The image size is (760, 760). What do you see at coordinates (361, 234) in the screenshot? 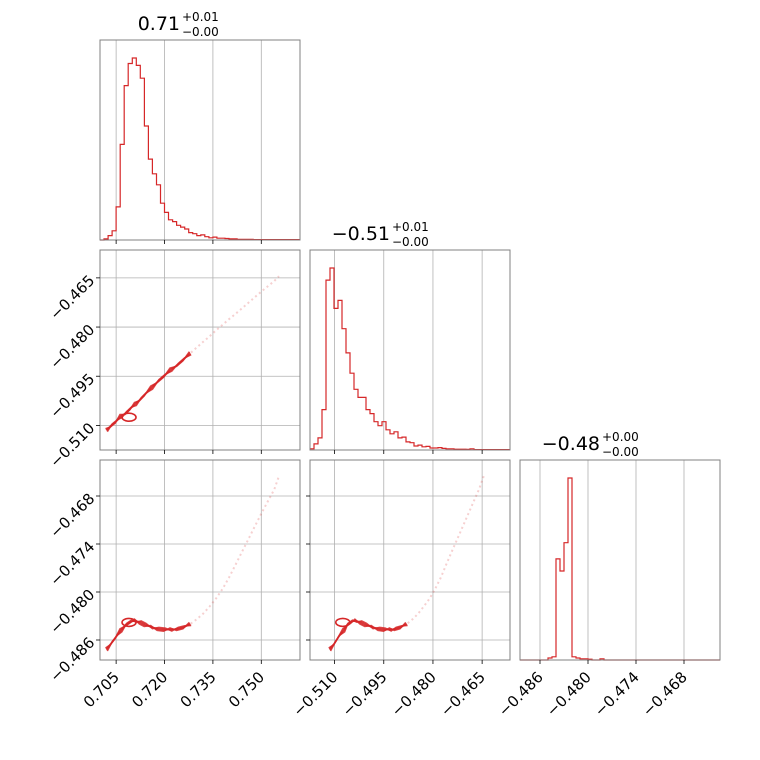
I see `panel-title-value: −0.51` at bounding box center [361, 234].